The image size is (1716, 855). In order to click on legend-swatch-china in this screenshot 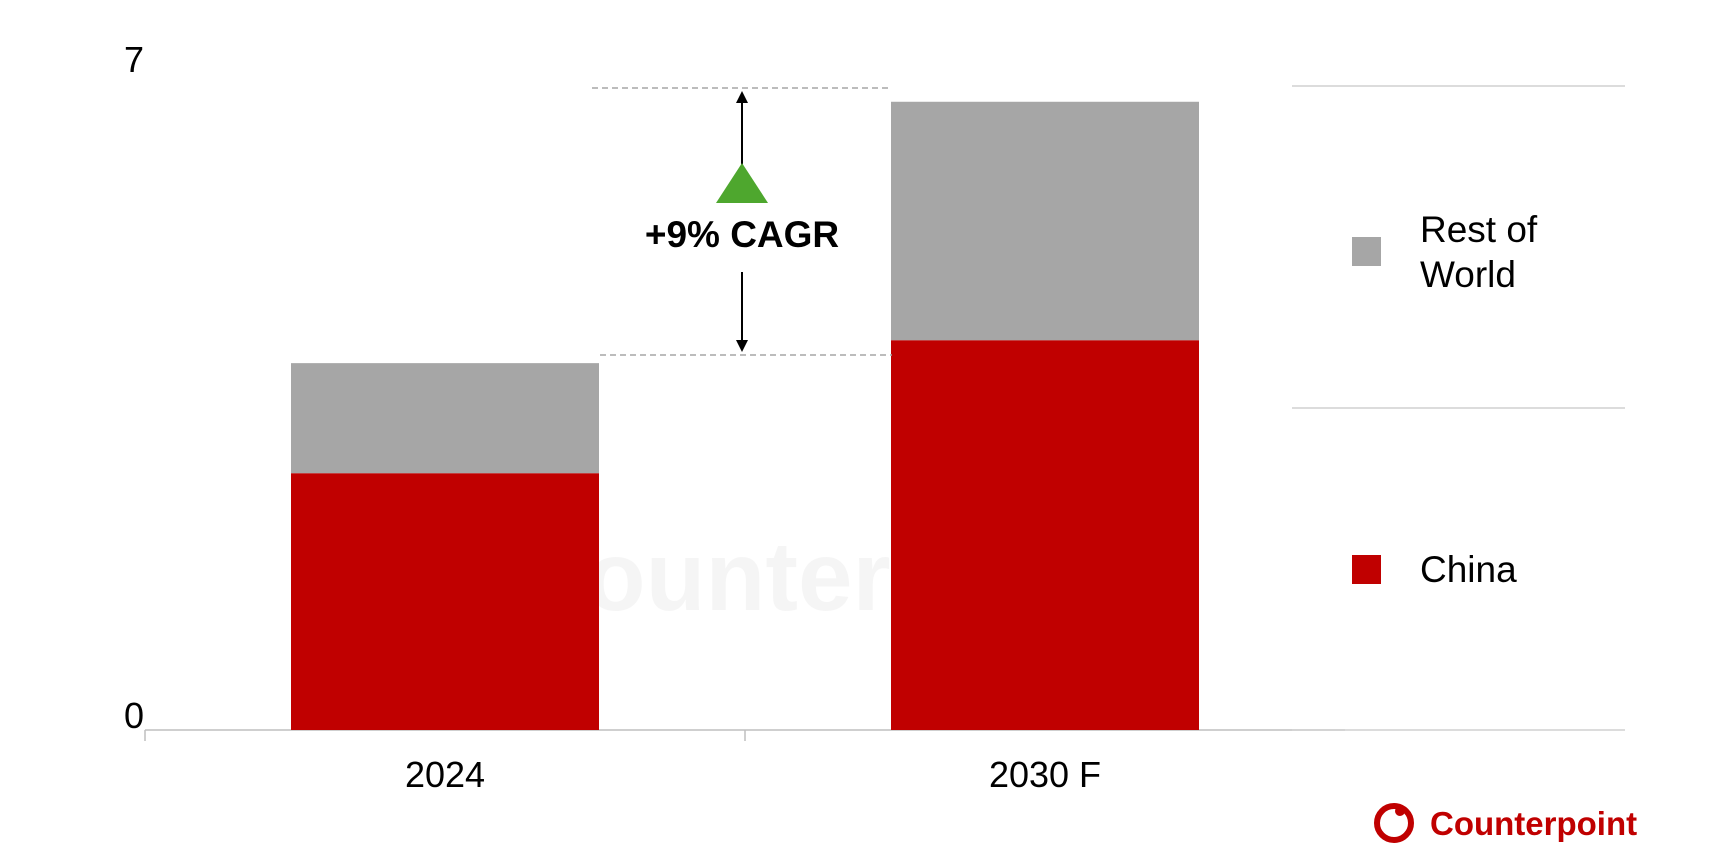, I will do `click(1366, 569)`.